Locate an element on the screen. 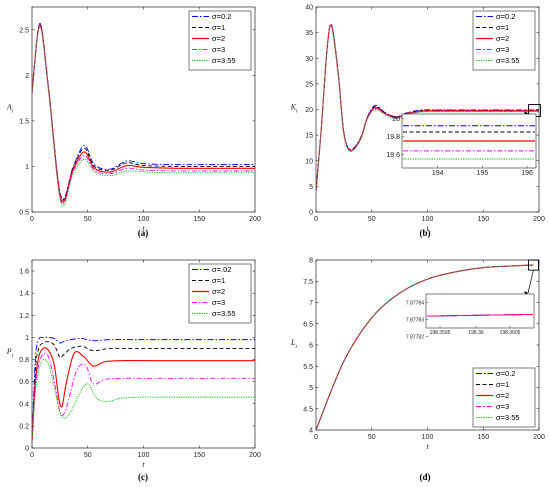 This screenshot has height=487, width=550. inset-x-tick-label: 196 is located at coordinates (527, 173).